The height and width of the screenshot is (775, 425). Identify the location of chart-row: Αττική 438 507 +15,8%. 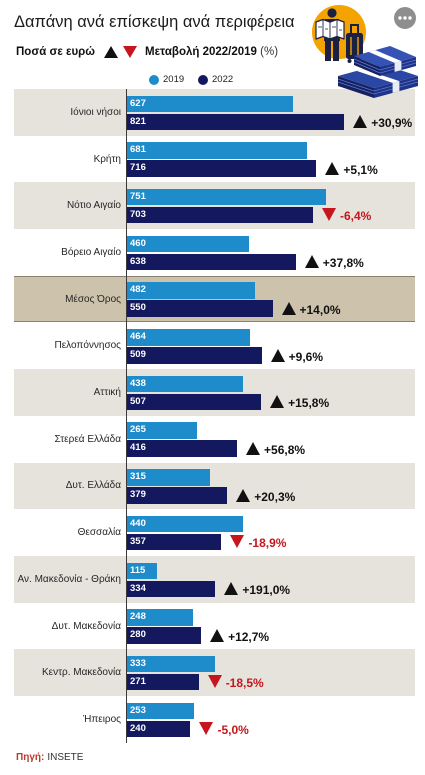
(214, 392).